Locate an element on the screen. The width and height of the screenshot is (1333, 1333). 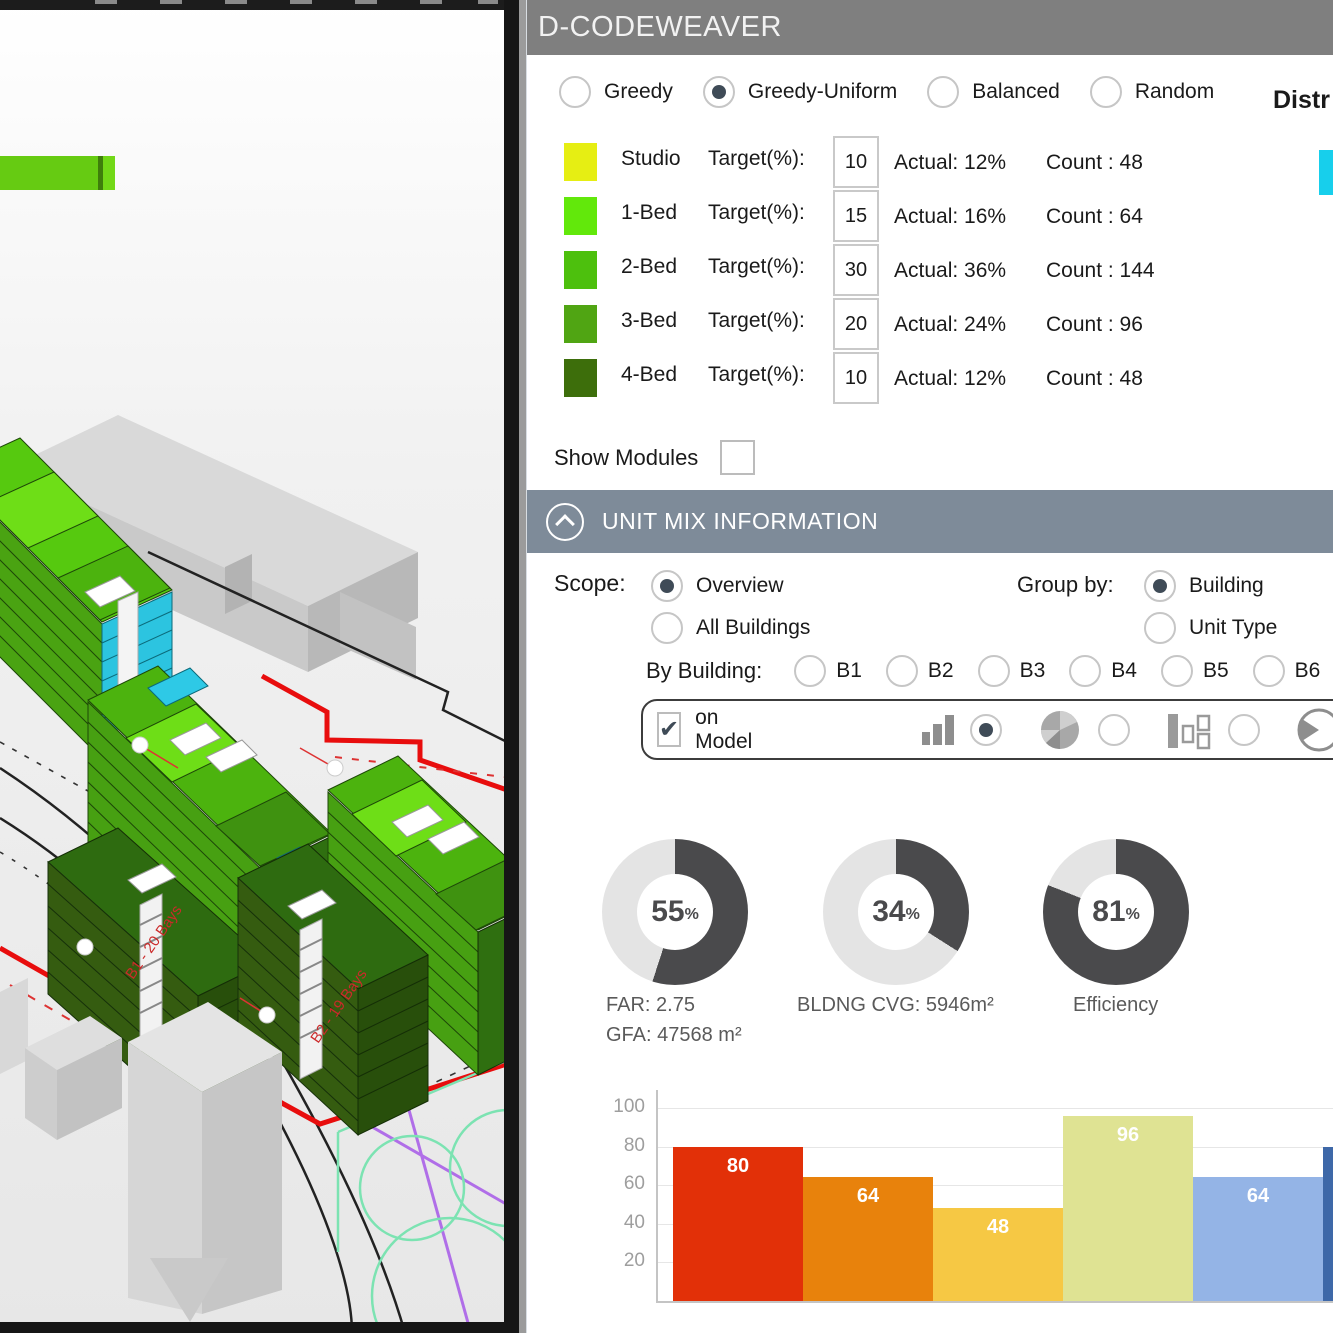
by-building-label: By Building: is located at coordinates (704, 670).